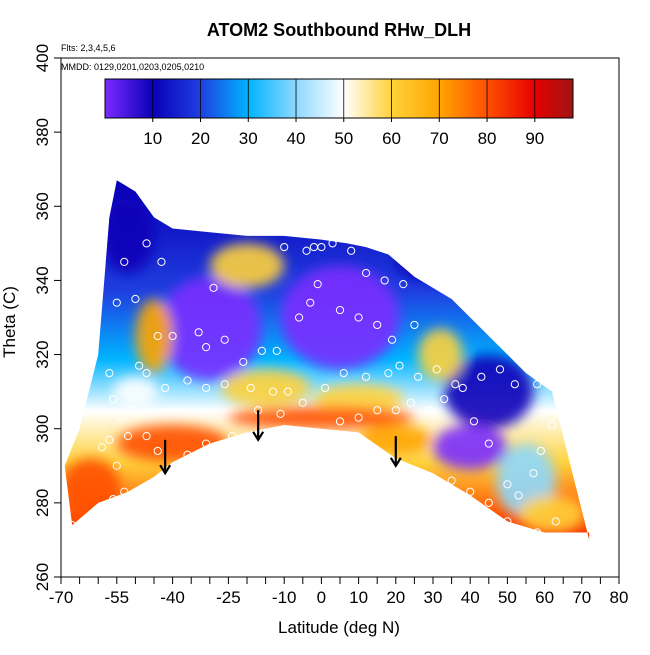  I want to click on arrows, so click(280, 443).